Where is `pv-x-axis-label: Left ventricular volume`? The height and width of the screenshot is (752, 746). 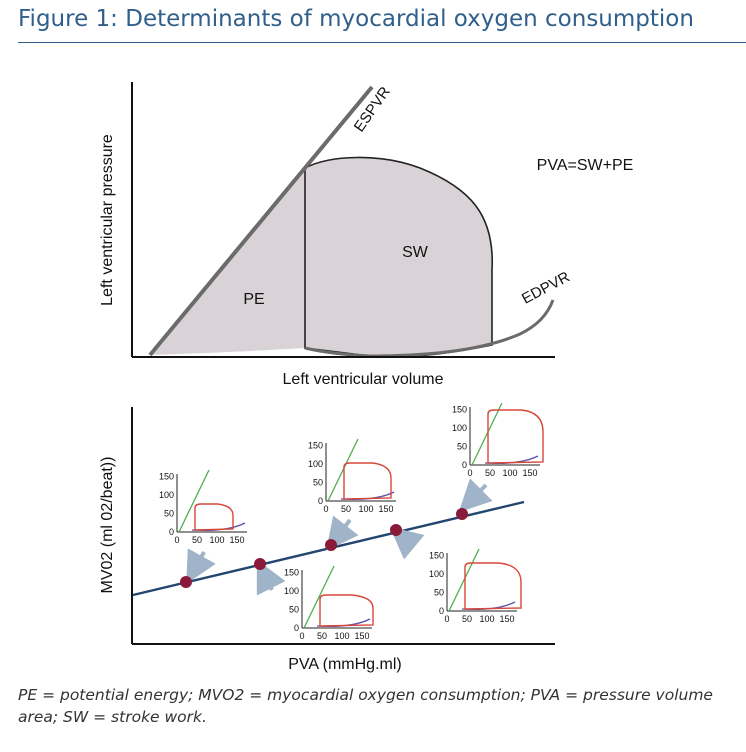 pv-x-axis-label: Left ventricular volume is located at coordinates (363, 379).